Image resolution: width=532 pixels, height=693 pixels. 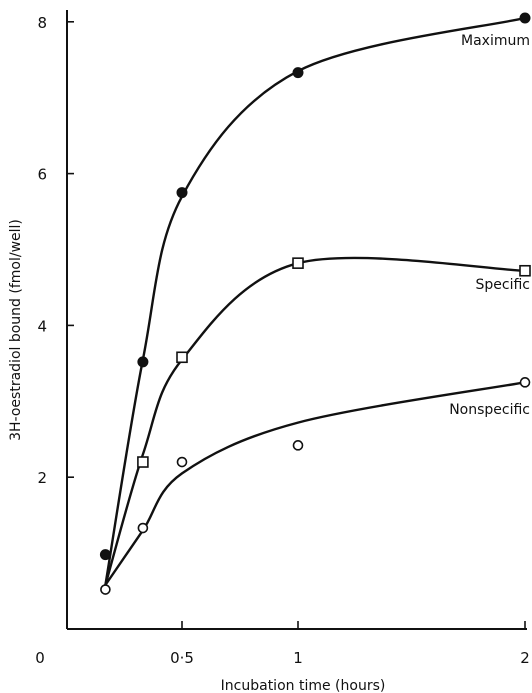 What do you see at coordinates (42, 23) in the screenshot?
I see `y-tick-label: 8` at bounding box center [42, 23].